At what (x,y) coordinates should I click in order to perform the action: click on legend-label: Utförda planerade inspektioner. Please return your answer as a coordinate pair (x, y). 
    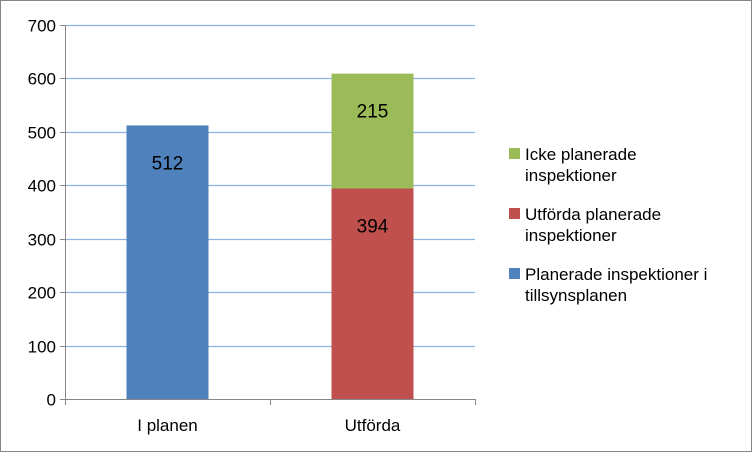
    Looking at the image, I should click on (593, 225).